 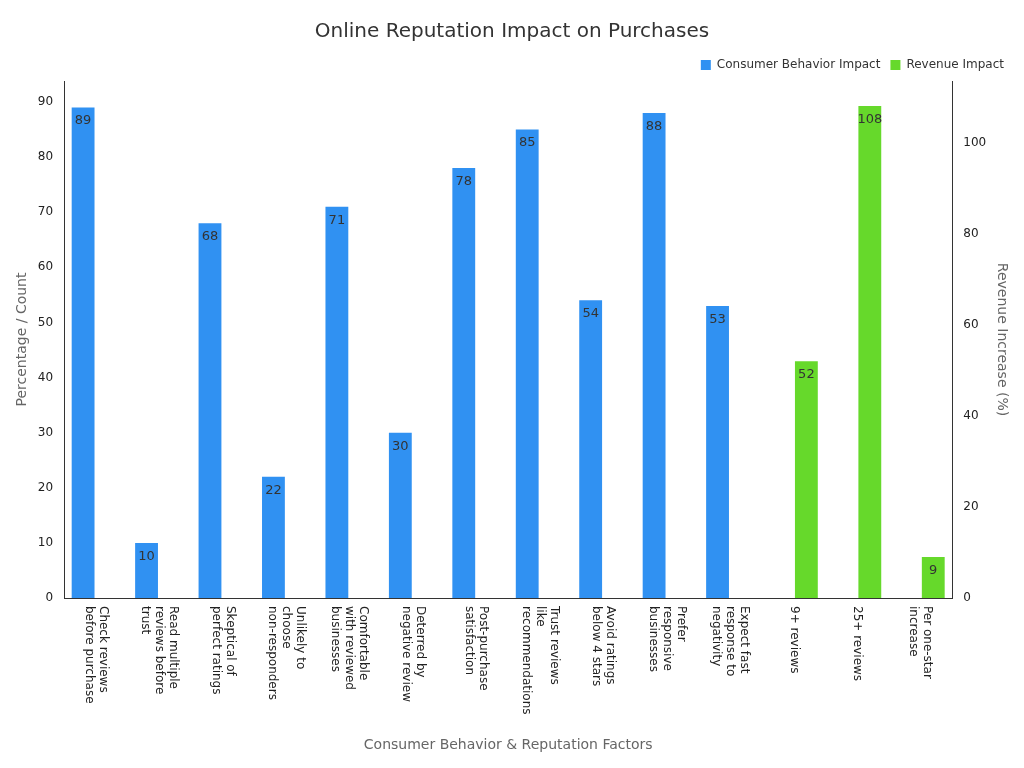 What do you see at coordinates (933, 569) in the screenshot?
I see `data-label: 9` at bounding box center [933, 569].